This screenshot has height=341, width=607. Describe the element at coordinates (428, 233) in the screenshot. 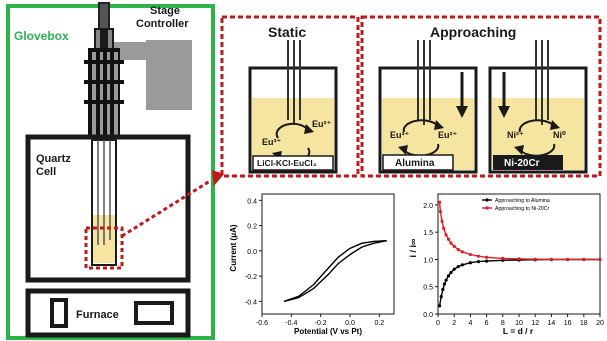

I see `y-tick-label: 1.5` at that location.